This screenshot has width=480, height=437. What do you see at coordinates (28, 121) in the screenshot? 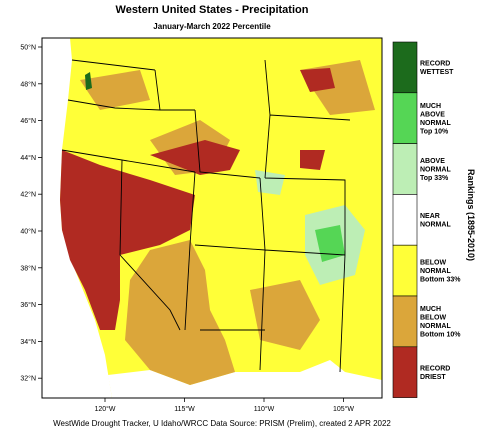
I see `lat-label: 46°N` at bounding box center [28, 121].